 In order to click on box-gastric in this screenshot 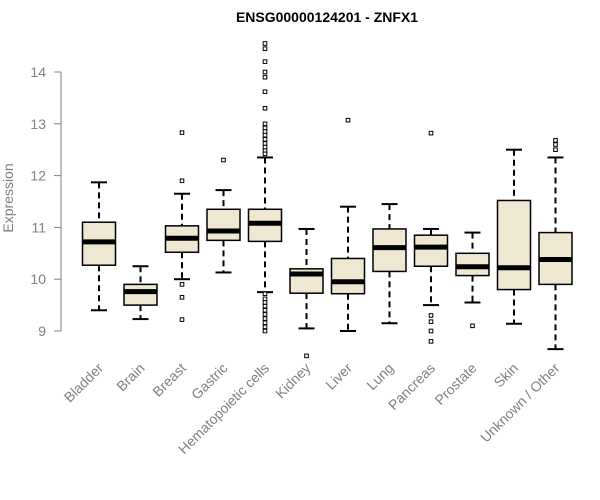, I will do `click(223, 215)`.